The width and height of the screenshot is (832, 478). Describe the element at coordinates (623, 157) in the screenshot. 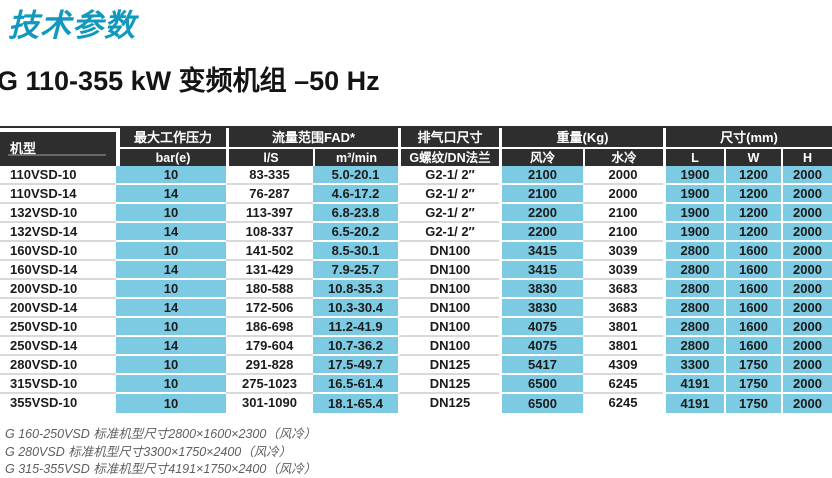

I see `subheader-water-cooled: 水冷` at that location.